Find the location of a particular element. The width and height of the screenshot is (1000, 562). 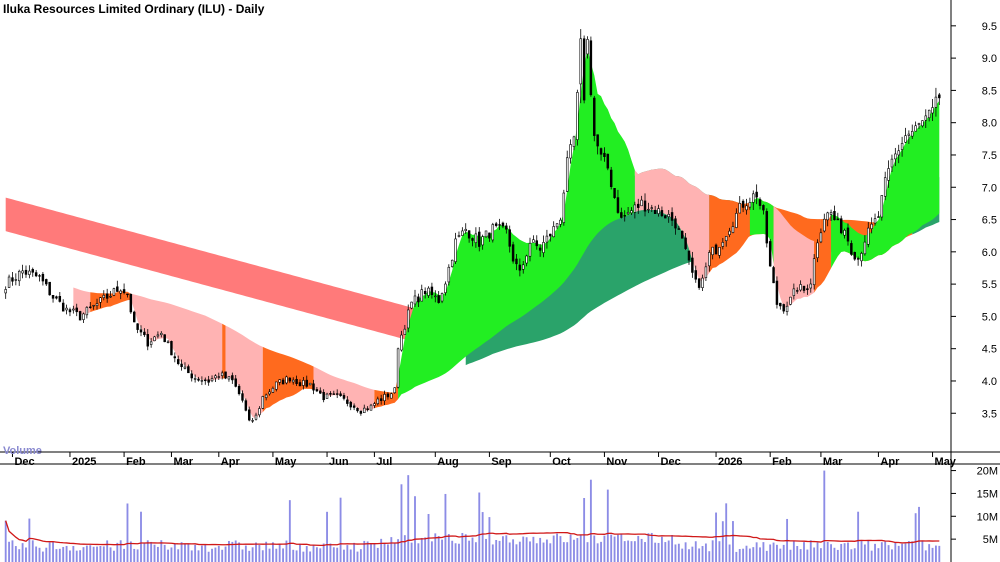

price-tick-label: 7.0 is located at coordinates (989, 188).